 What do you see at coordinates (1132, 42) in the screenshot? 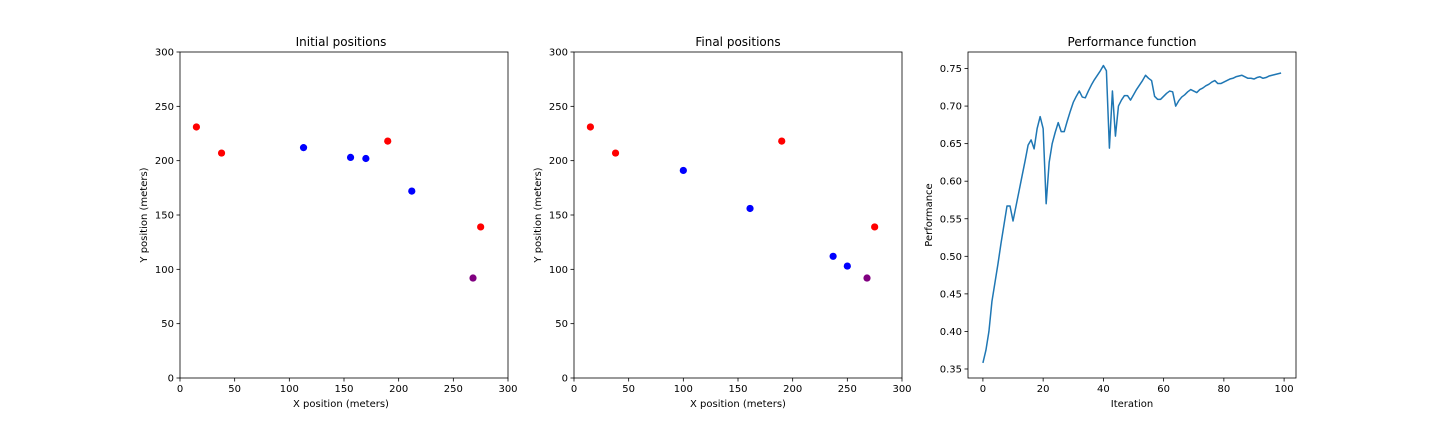
I see `chart-title: Performance function` at bounding box center [1132, 42].